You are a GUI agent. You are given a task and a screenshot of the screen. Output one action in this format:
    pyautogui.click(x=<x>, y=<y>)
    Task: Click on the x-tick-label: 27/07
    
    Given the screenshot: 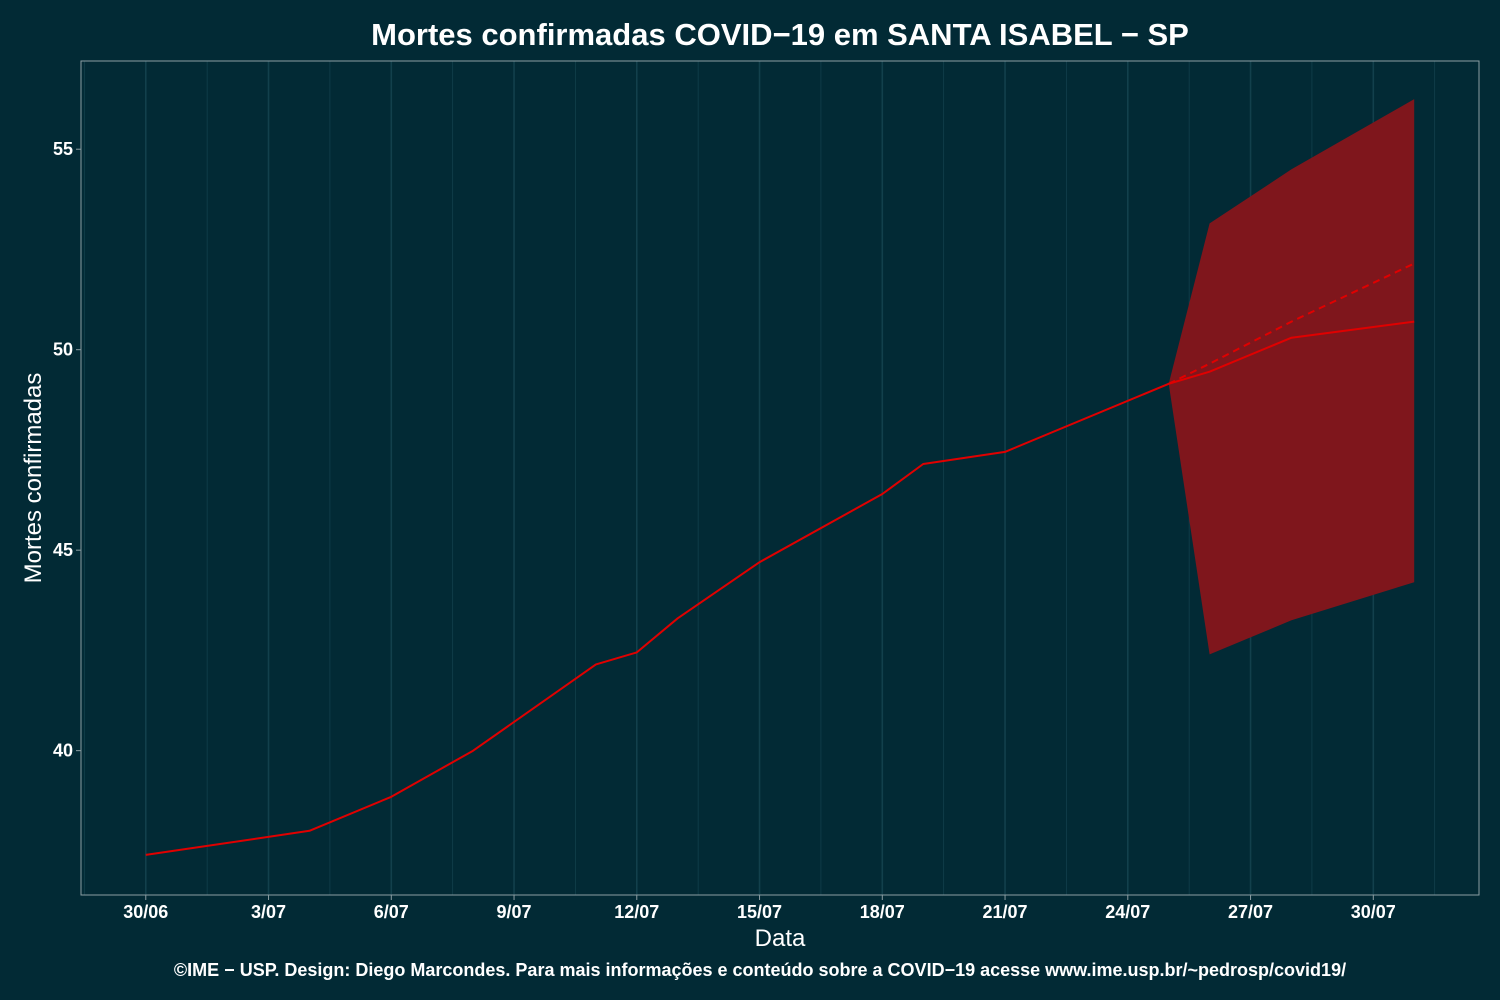 What is the action you would take?
    pyautogui.click(x=1250, y=912)
    